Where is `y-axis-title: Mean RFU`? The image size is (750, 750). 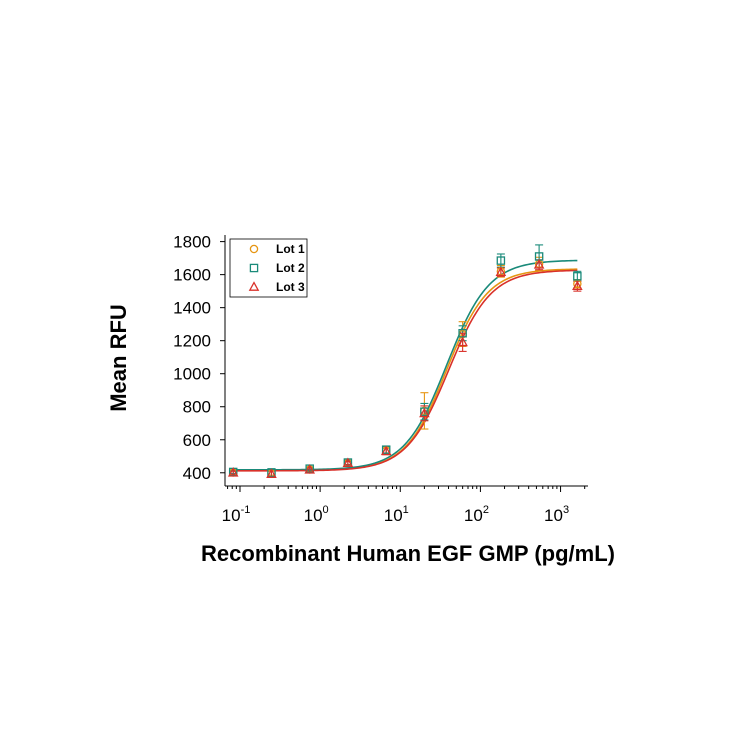
y-axis-title: Mean RFU is located at coordinates (118, 358).